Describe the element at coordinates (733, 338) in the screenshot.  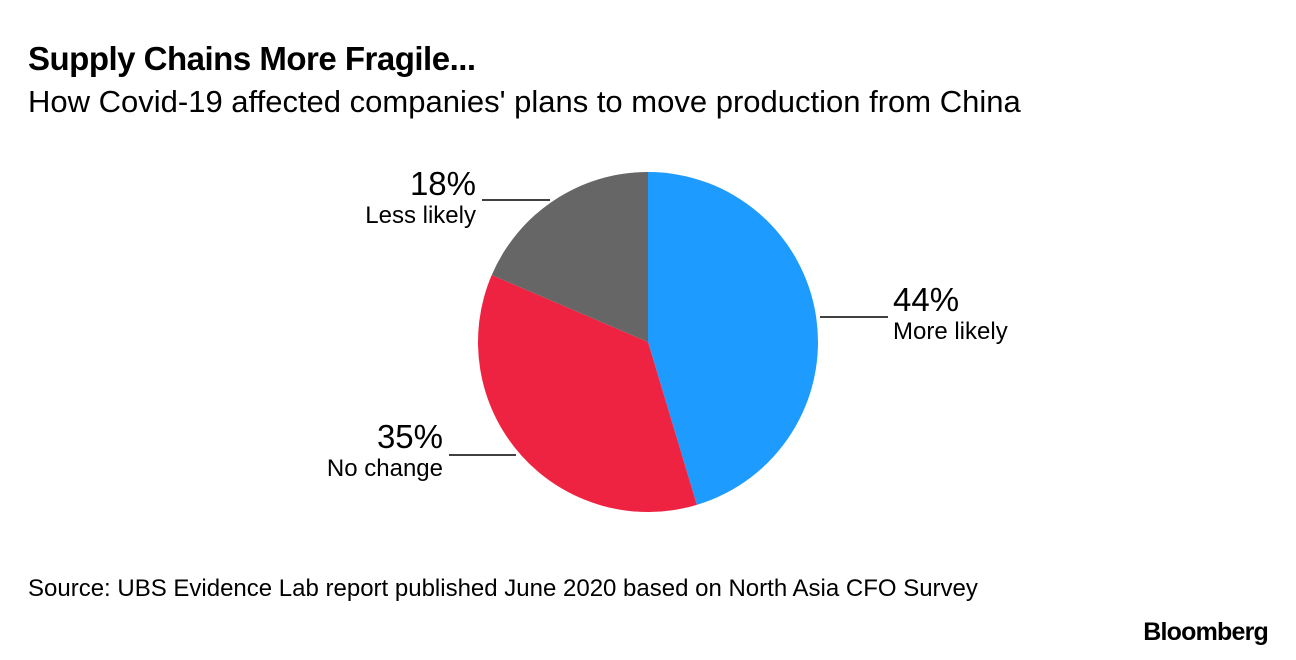
I see `pie-slice-more-likely` at that location.